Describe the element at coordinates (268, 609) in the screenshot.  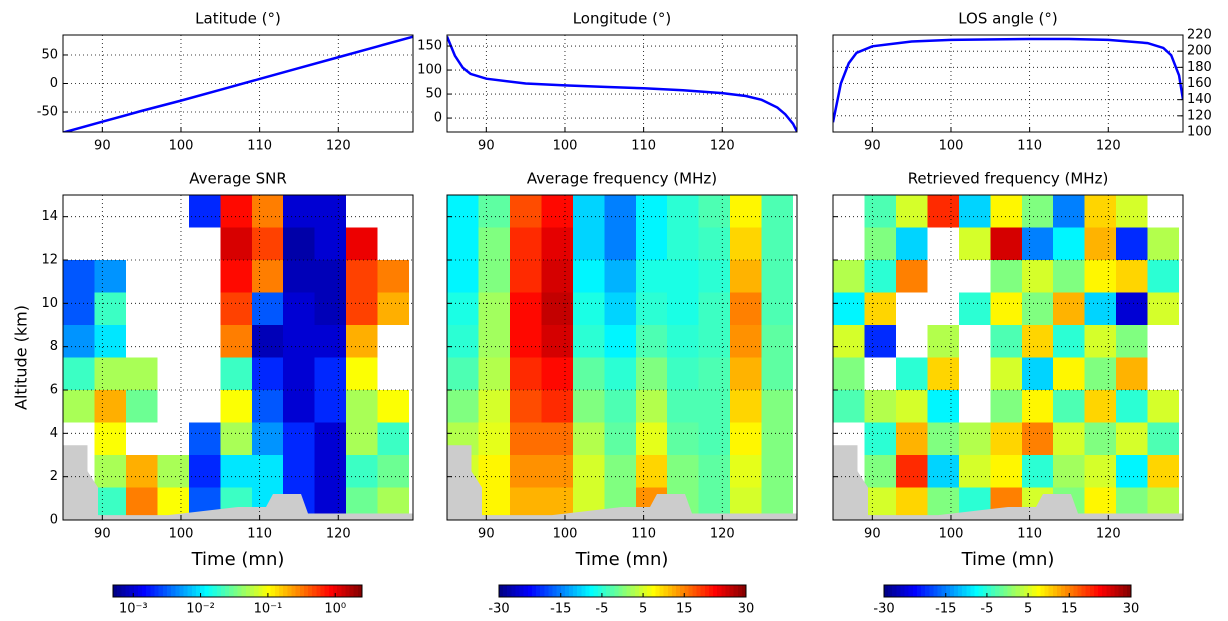
I see `colorbar-tick-label: 10⁻¹` at that location.